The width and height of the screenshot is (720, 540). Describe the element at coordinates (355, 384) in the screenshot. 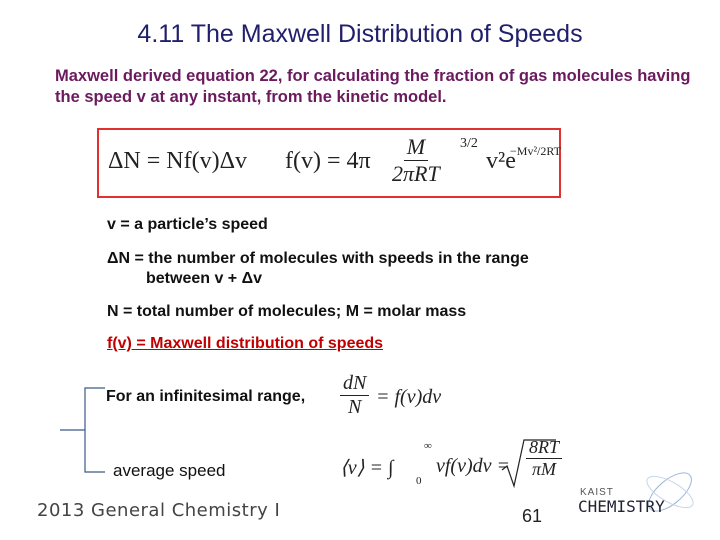

I see `numerator: dN` at that location.